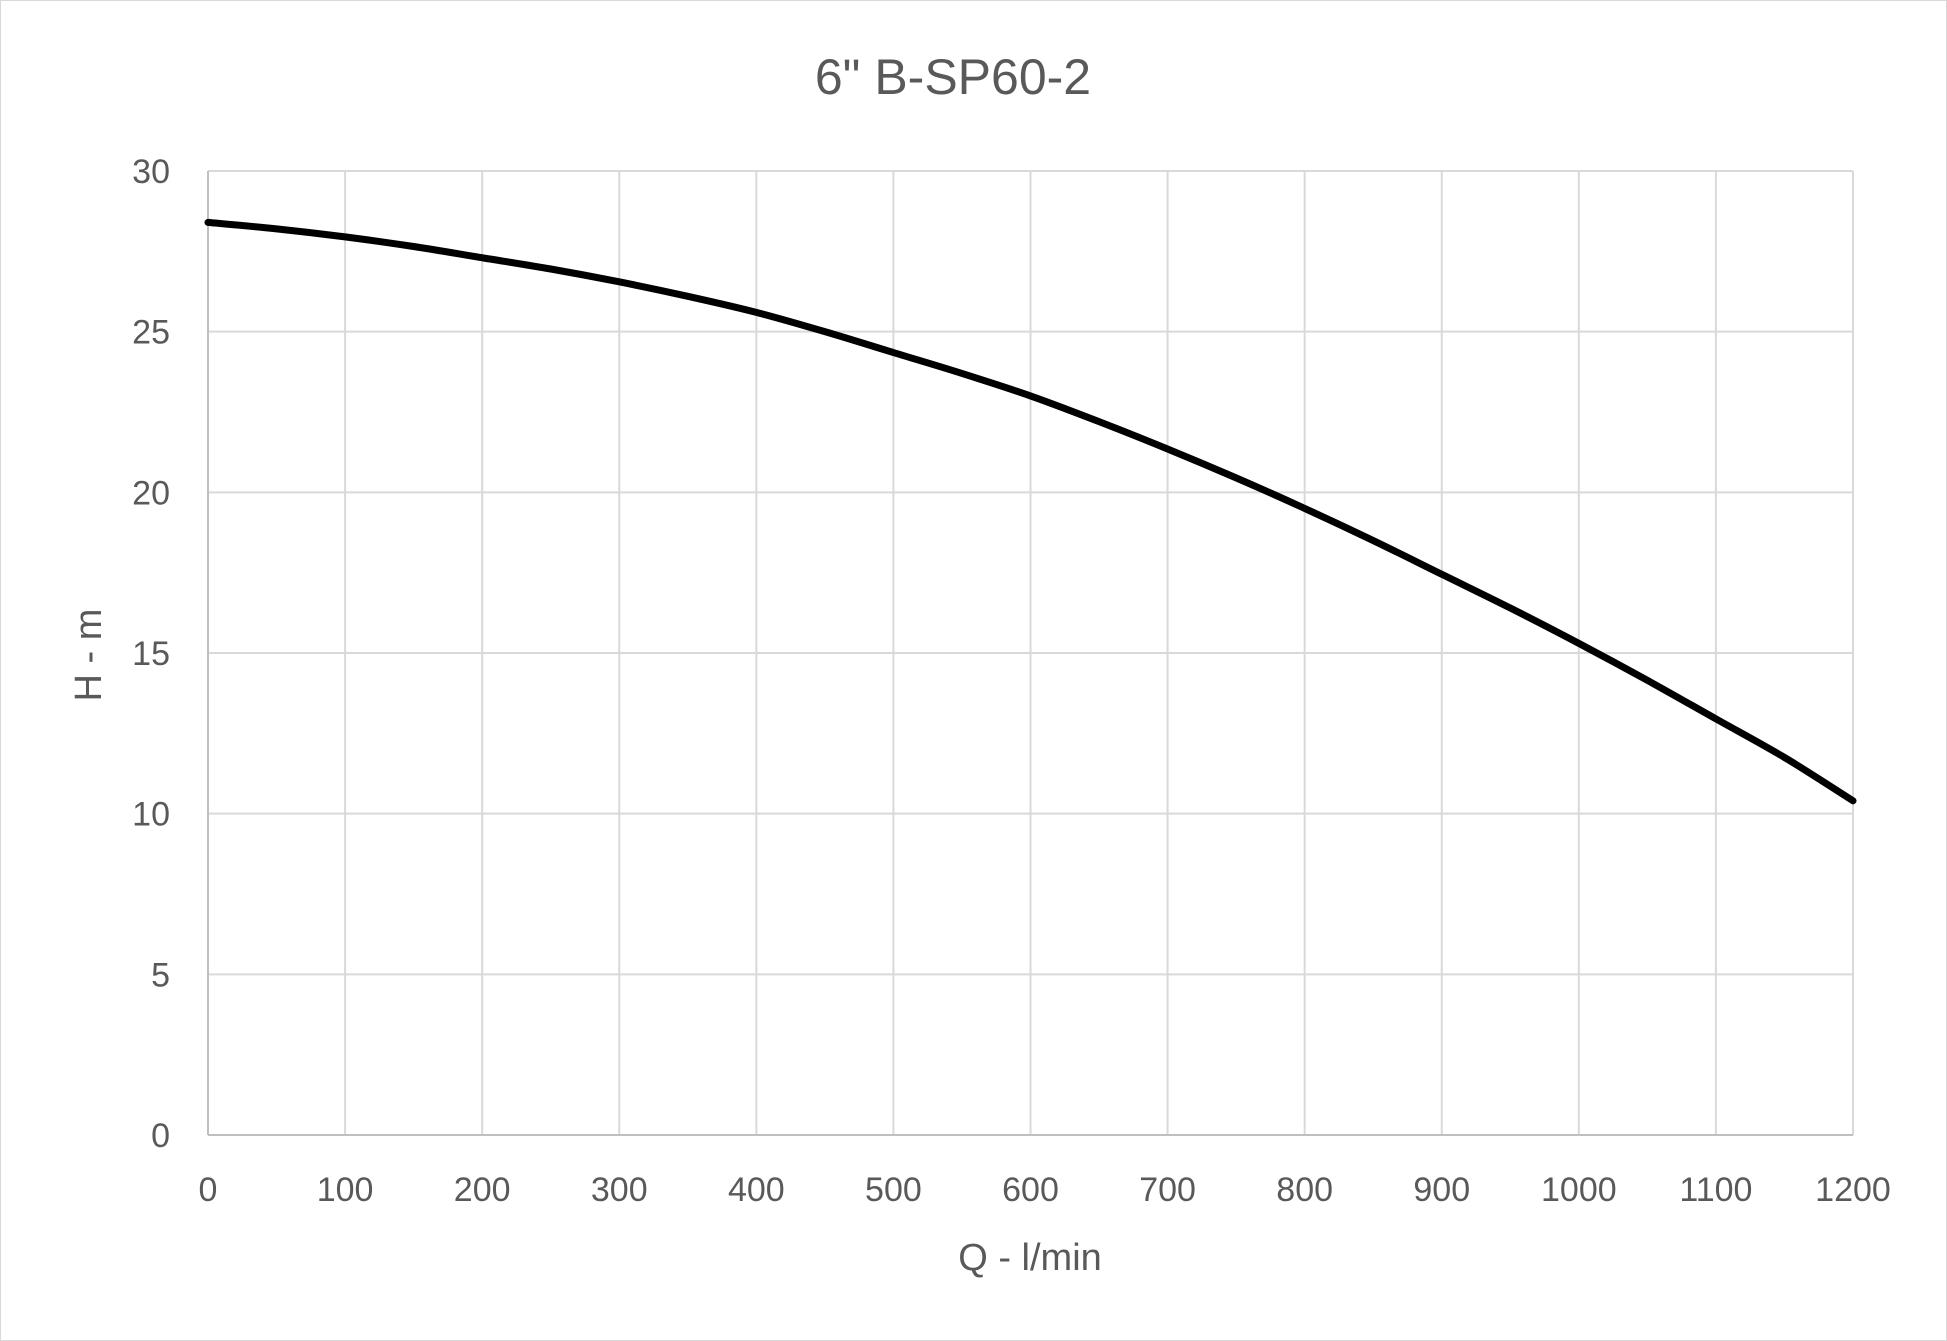 This screenshot has height=1341, width=1947. I want to click on x-tick-label: 400, so click(756, 1190).